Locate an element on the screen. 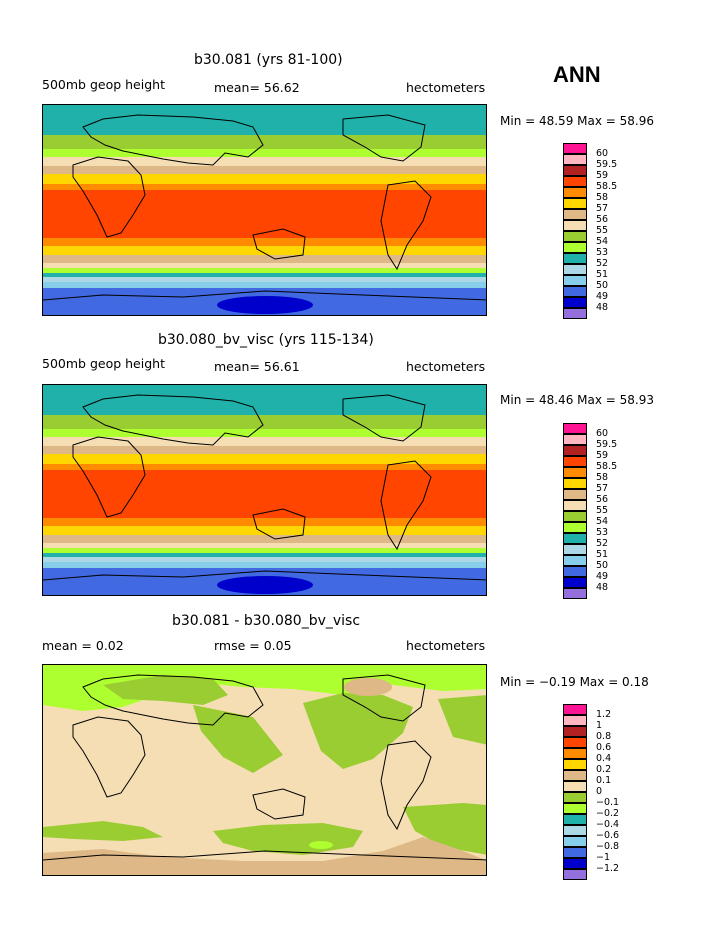  legend-label: 0.1 is located at coordinates (604, 780).